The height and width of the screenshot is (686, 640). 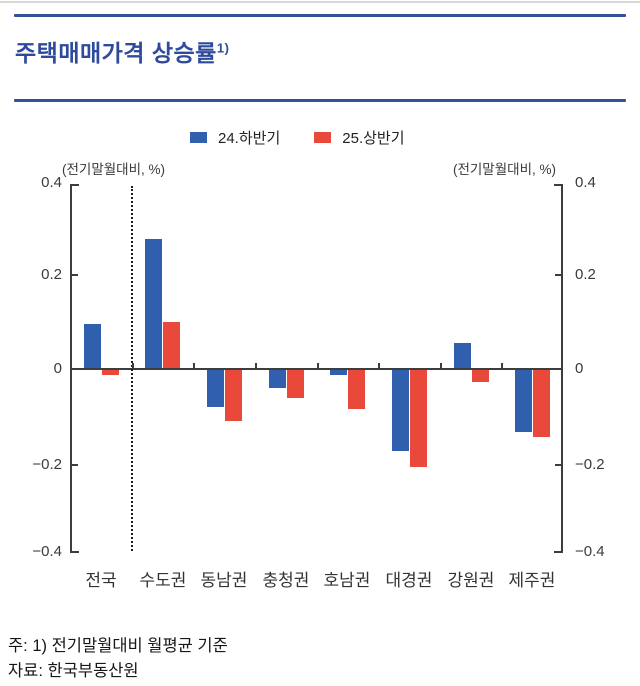 I want to click on xlabel-dongnam: 동남권, so click(x=224, y=580).